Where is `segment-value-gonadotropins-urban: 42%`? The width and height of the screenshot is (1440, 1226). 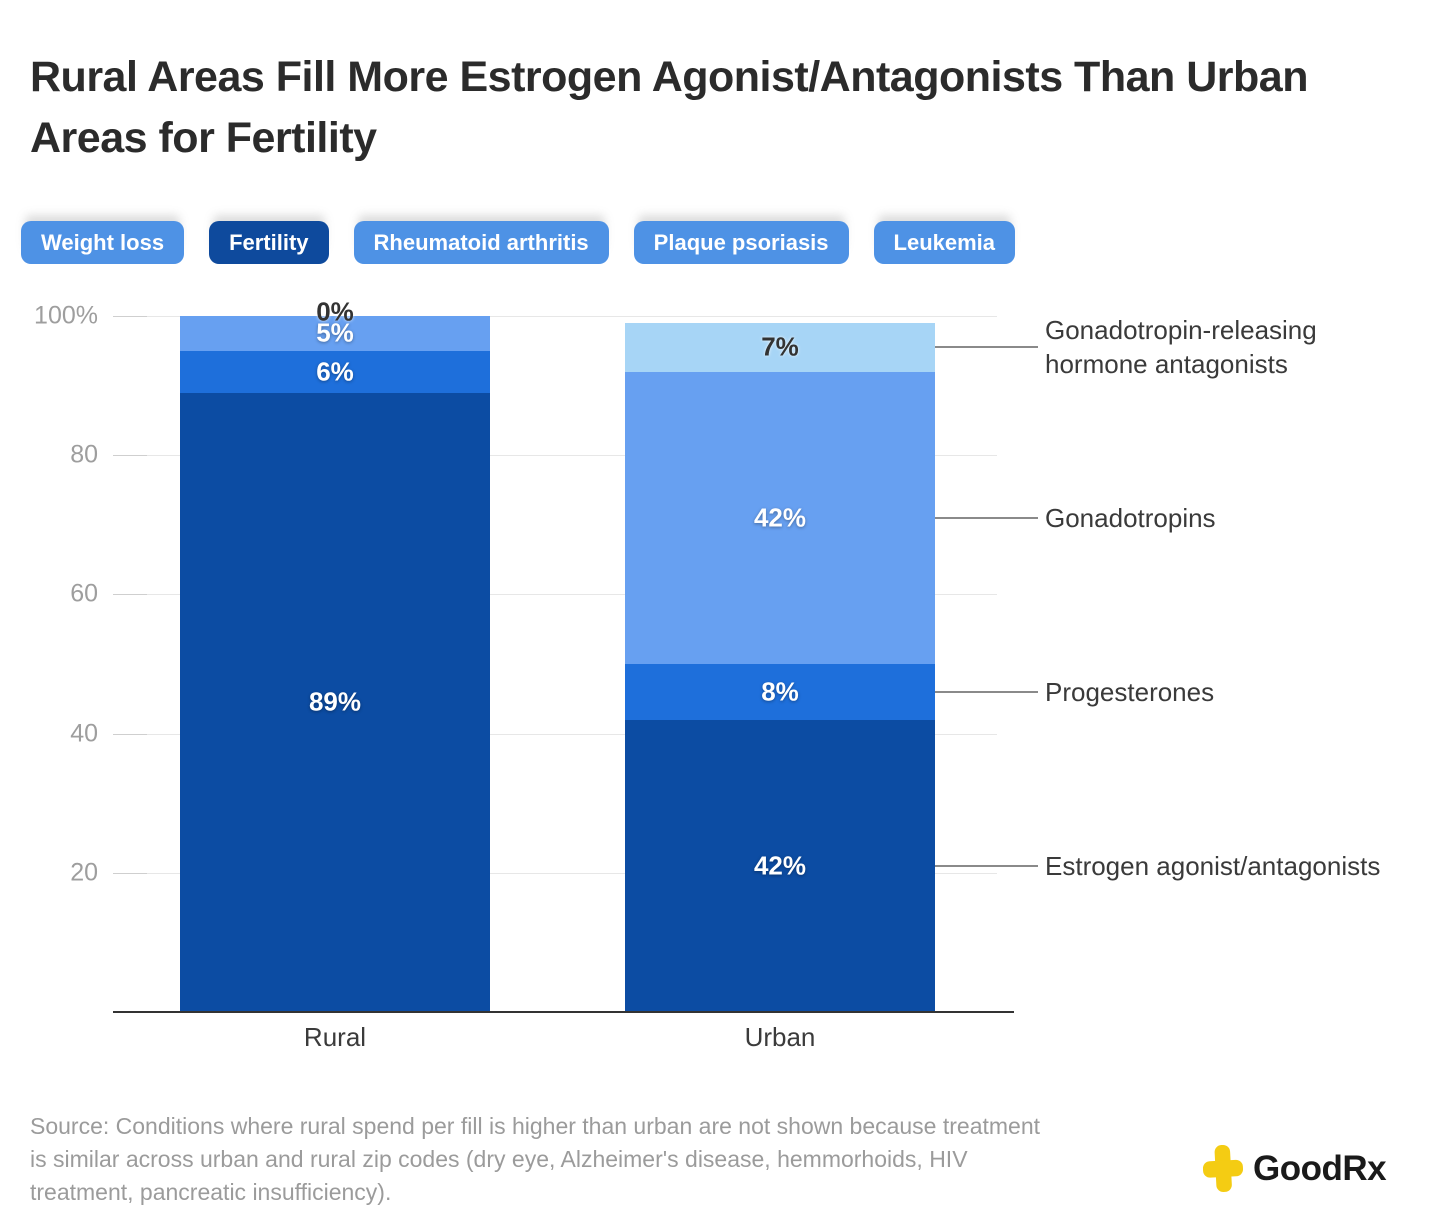 segment-value-gonadotropins-urban: 42% is located at coordinates (780, 517).